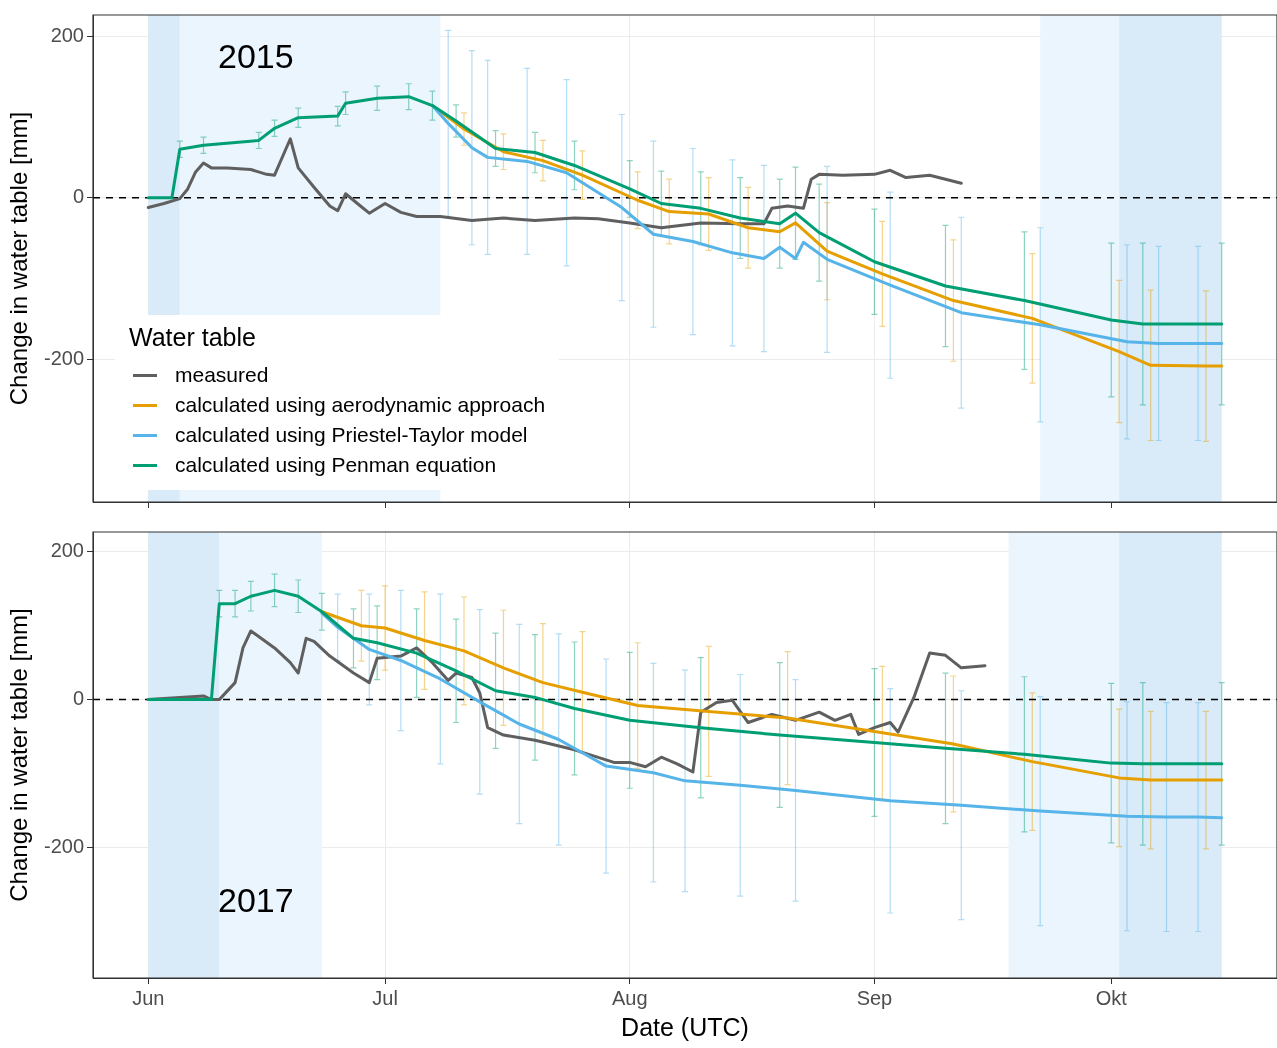  What do you see at coordinates (148, 997) in the screenshot?
I see `x-tick-label: Jun` at bounding box center [148, 997].